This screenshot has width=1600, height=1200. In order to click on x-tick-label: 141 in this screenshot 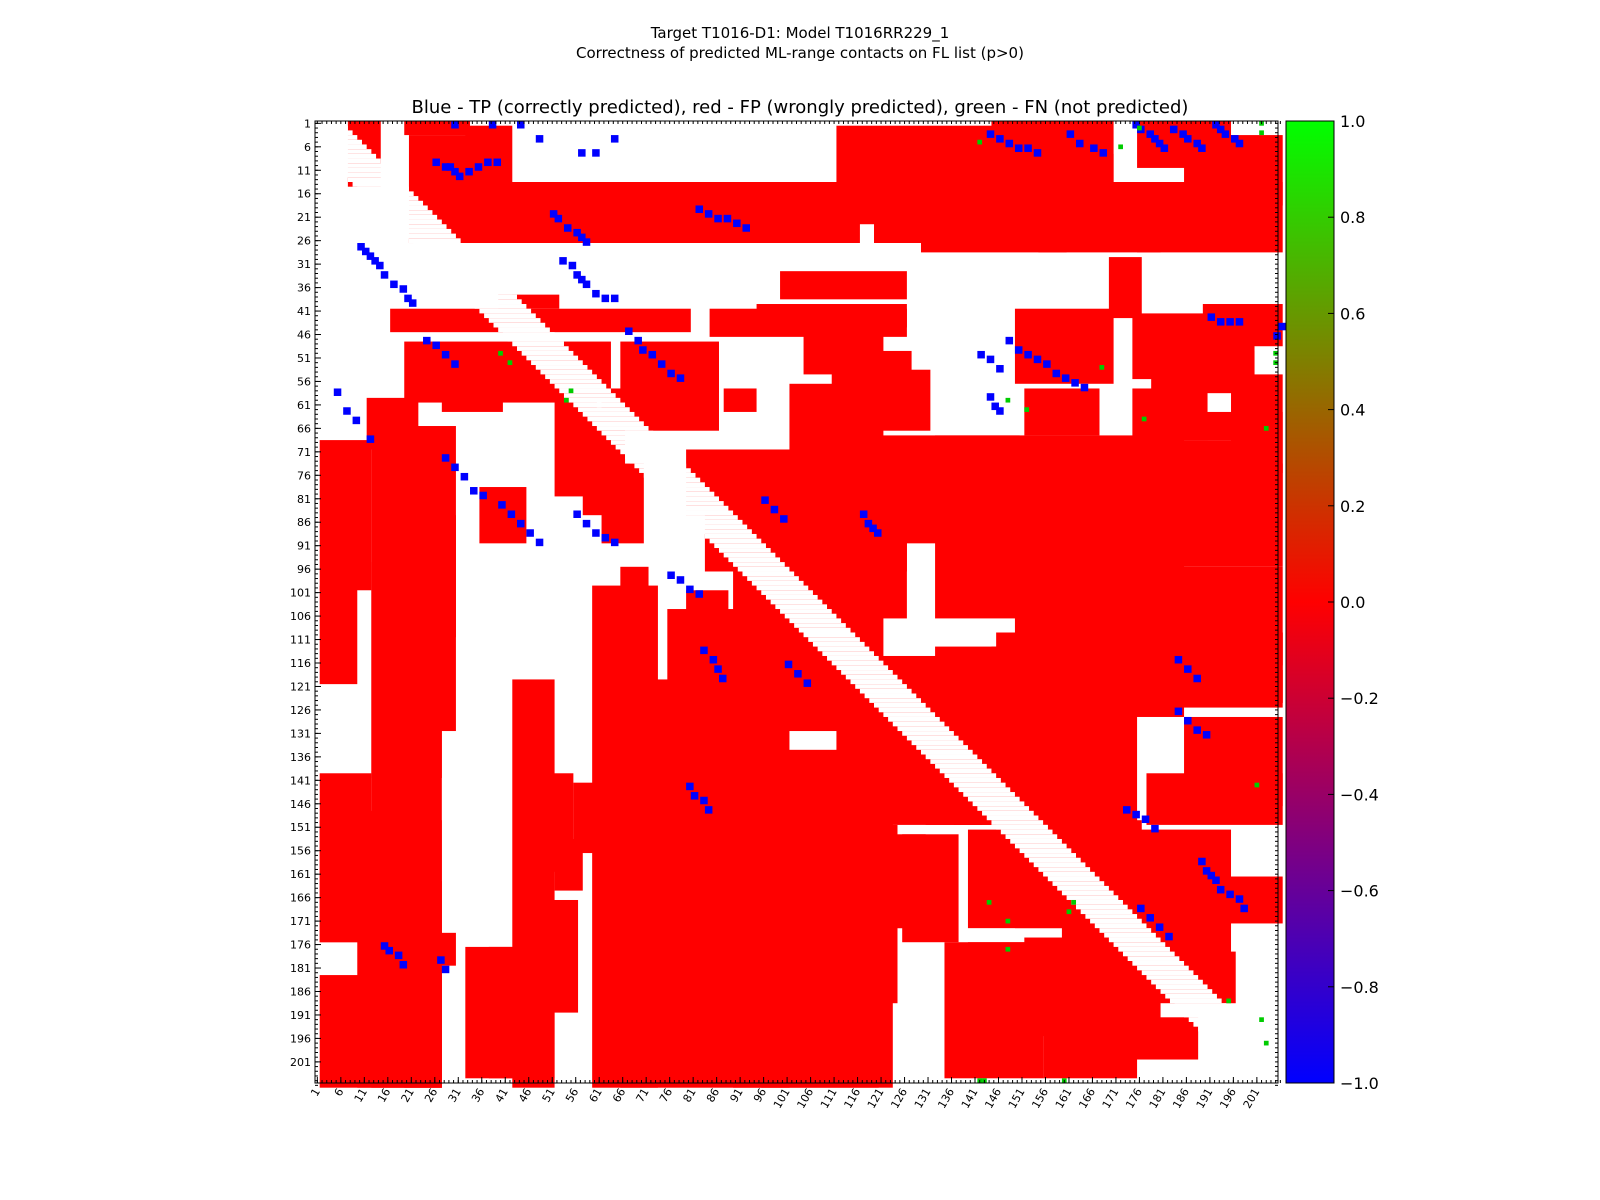, I will do `click(970, 1098)`.